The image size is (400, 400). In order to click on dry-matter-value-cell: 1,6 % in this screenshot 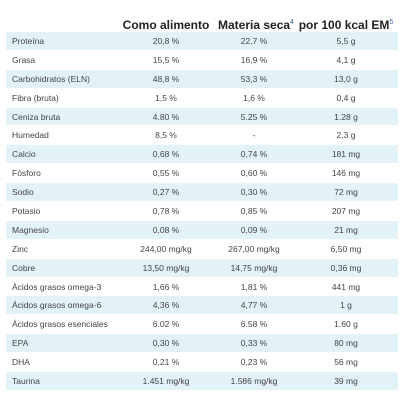, I will do `click(254, 98)`.